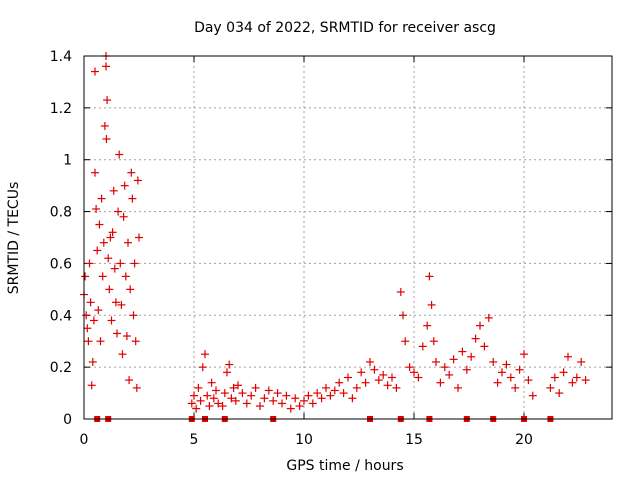 This screenshot has width=640, height=480. I want to click on y-tick-label: 0.8, so click(61, 213).